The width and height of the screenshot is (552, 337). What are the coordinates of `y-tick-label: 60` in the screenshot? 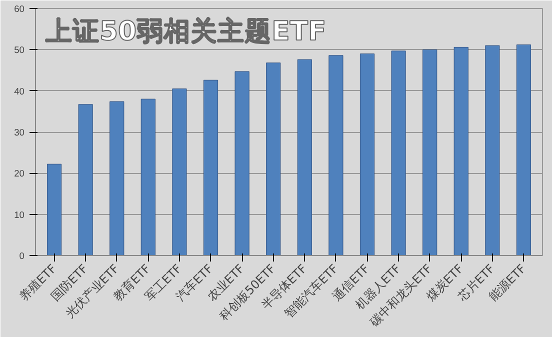 It's located at (19, 9).